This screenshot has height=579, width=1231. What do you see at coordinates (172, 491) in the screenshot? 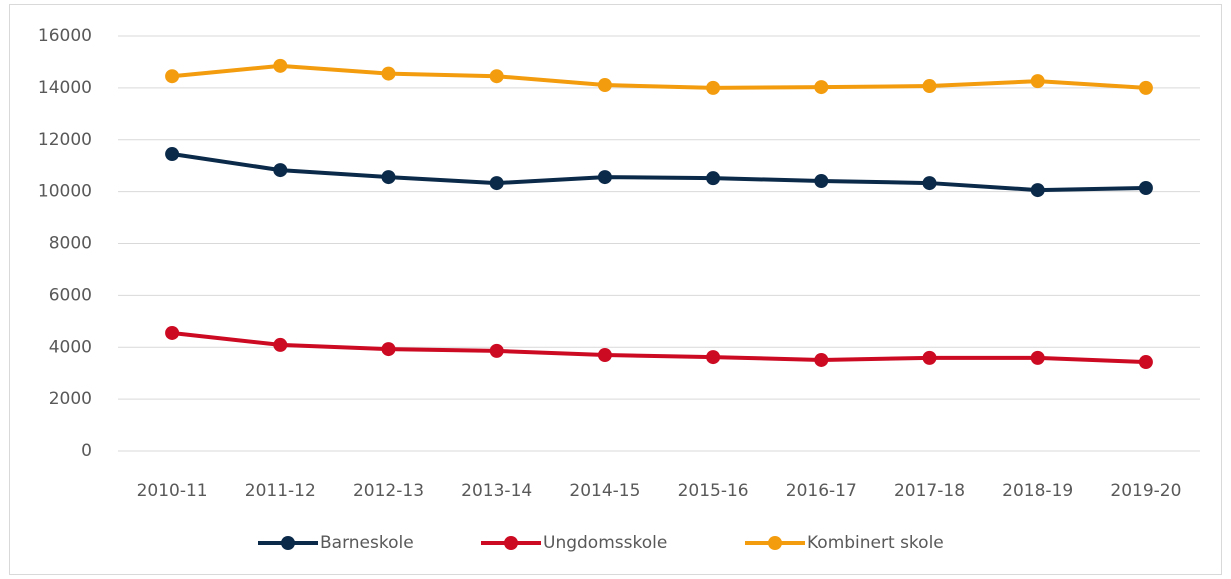
I see `x-tick-label: 2010-11` at bounding box center [172, 491].